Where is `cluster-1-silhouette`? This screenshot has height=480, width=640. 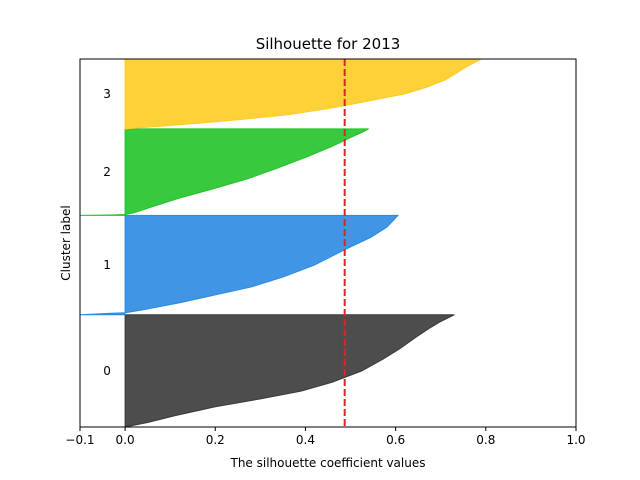 cluster-1-silhouette is located at coordinates (239, 265).